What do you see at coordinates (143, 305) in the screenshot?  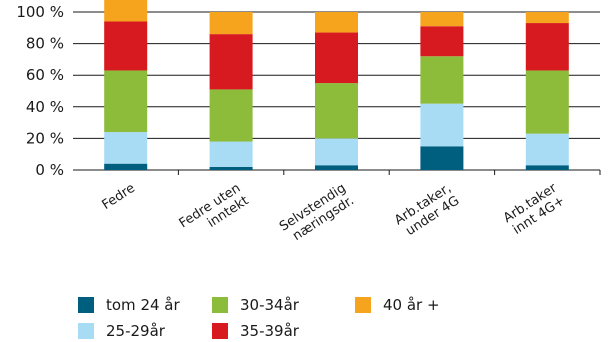 I see `legend-label: tom 24 år` at bounding box center [143, 305].